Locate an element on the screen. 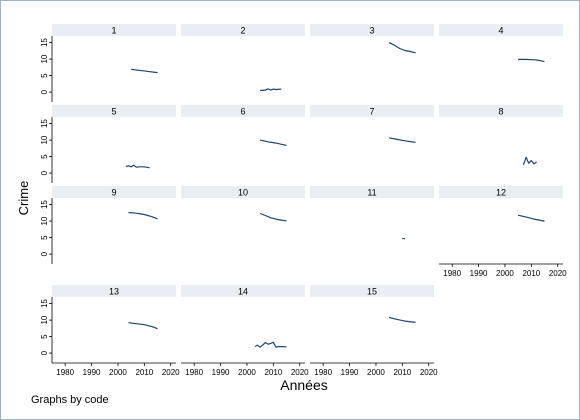  panel-label: 3 is located at coordinates (371, 31).